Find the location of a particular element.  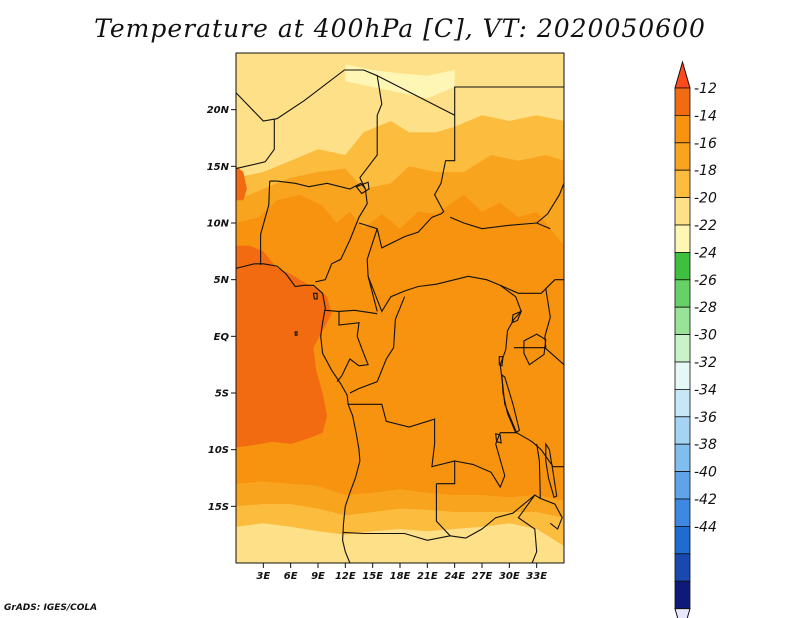

lake-albert is located at coordinates (517, 317).